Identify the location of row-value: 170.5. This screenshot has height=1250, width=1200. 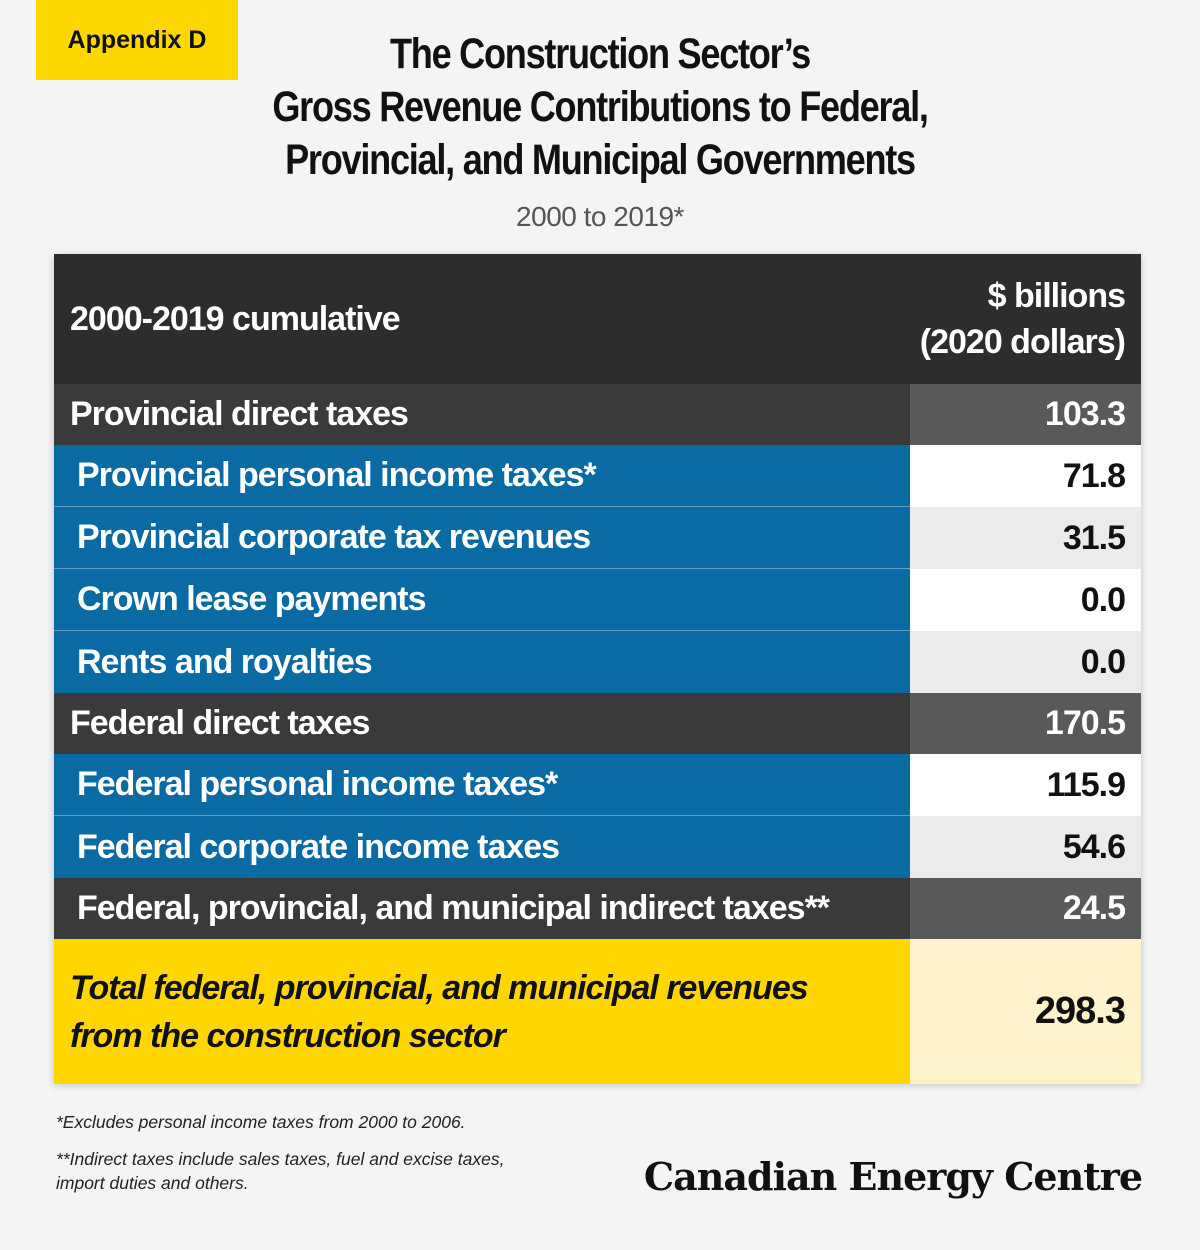
(1025, 723).